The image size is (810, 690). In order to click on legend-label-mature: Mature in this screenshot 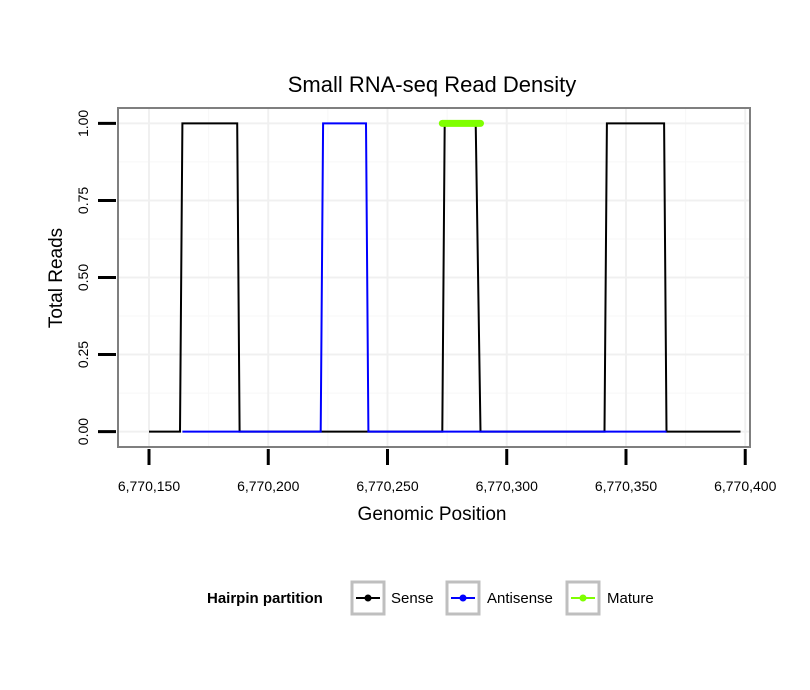, I will do `click(630, 598)`.